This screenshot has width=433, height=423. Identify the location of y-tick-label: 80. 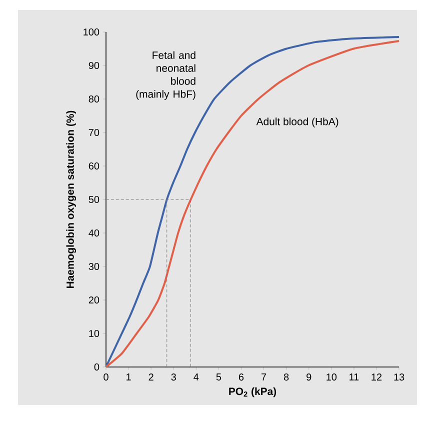
(94, 99).